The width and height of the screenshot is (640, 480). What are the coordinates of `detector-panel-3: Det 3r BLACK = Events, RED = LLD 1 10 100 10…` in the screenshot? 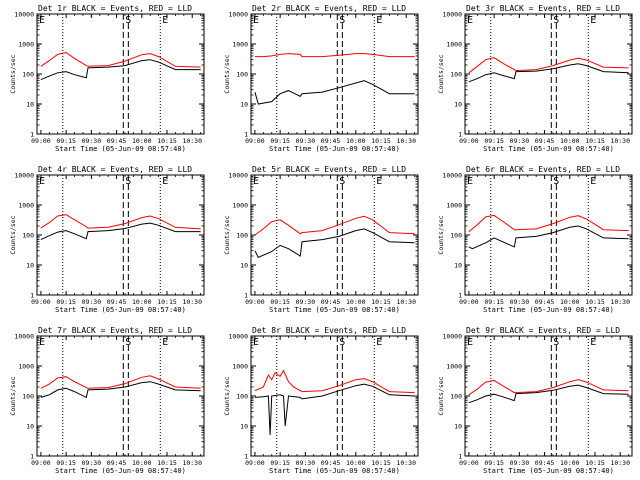 It's located at (535, 78).